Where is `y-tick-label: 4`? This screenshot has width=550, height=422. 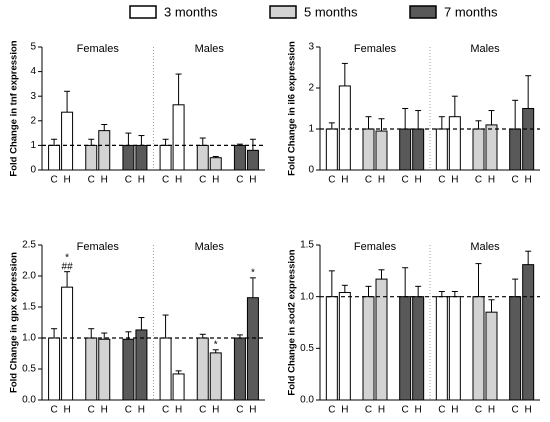
y-tick-label: 4 is located at coordinates (33, 71).